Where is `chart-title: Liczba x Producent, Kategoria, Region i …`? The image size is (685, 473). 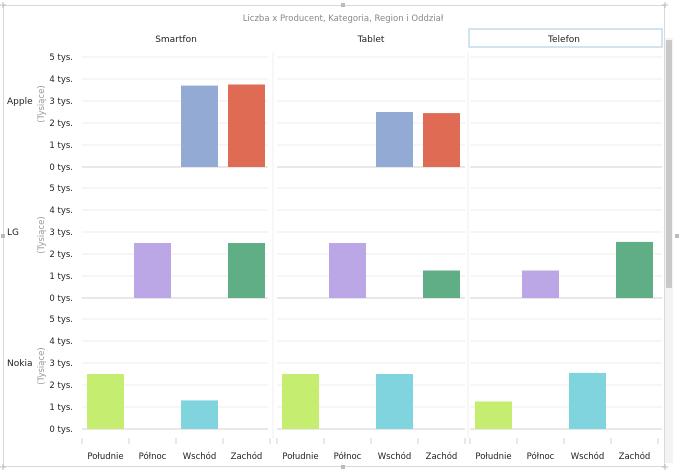
chart-title: Liczba x Producent, Kategoria, Region i … is located at coordinates (343, 19).